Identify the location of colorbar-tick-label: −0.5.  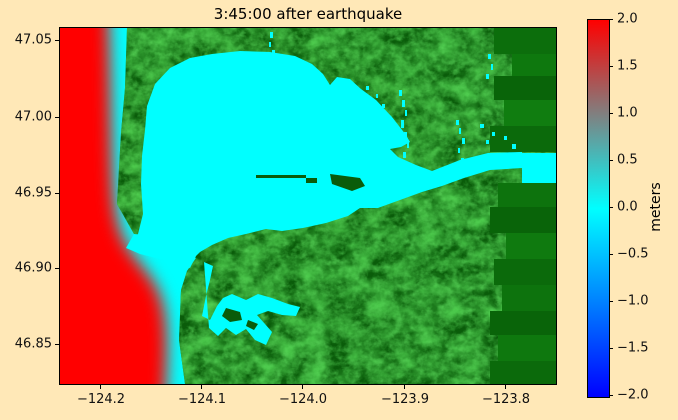
(633, 254).